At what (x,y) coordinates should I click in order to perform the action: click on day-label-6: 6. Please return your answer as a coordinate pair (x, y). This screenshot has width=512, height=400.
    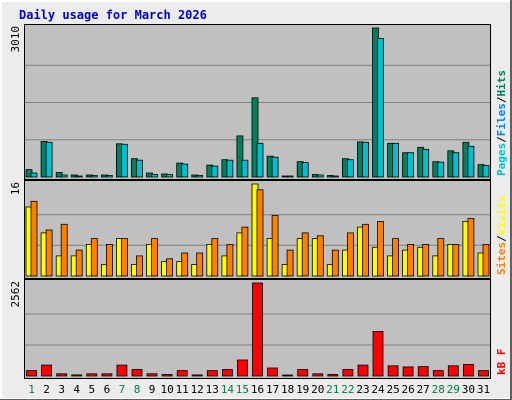
    Looking at the image, I should click on (107, 389).